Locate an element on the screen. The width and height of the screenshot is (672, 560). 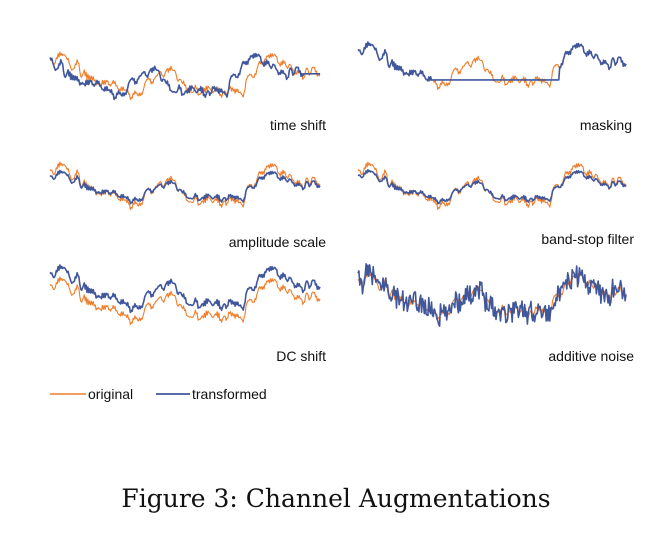
time-shift-original-signal is located at coordinates (185, 76).